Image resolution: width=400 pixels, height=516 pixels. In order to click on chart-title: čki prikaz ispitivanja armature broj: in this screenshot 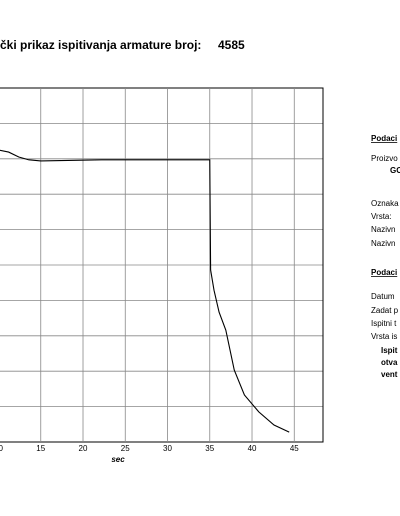, I will do `click(100, 45)`.